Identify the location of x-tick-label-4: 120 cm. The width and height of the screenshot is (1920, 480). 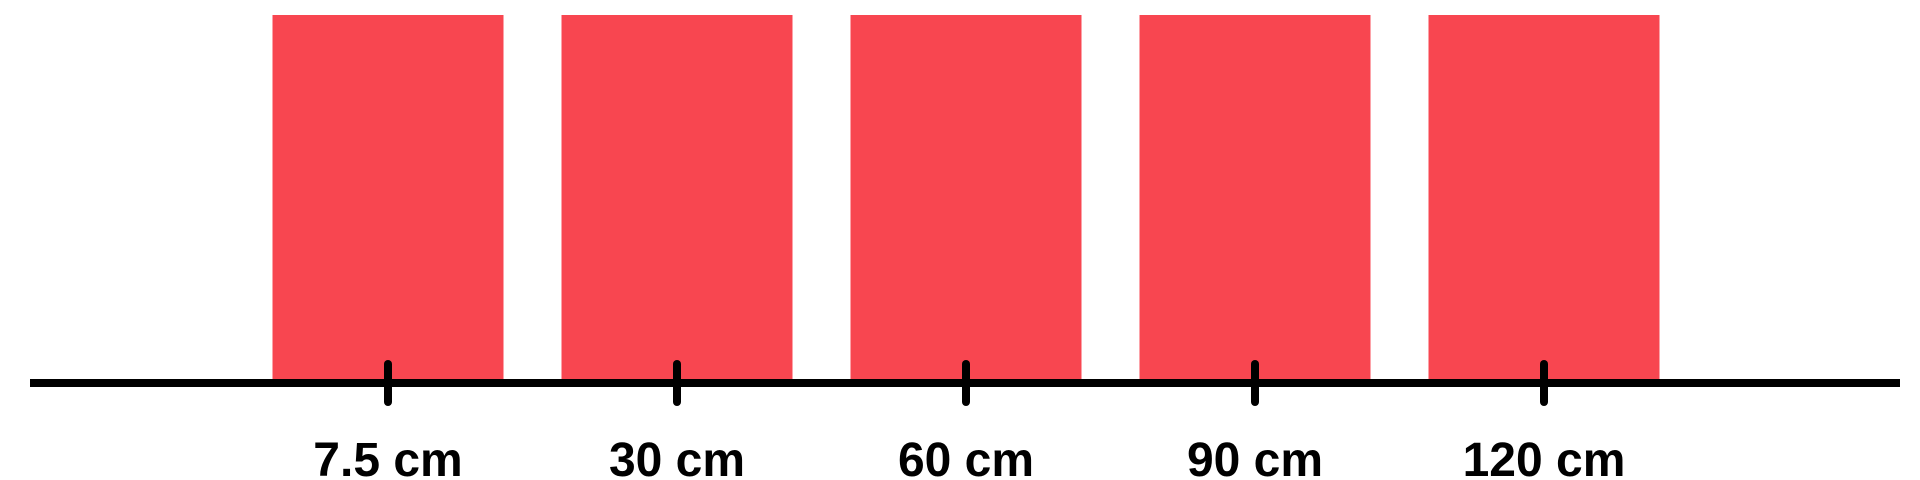
(1544, 457).